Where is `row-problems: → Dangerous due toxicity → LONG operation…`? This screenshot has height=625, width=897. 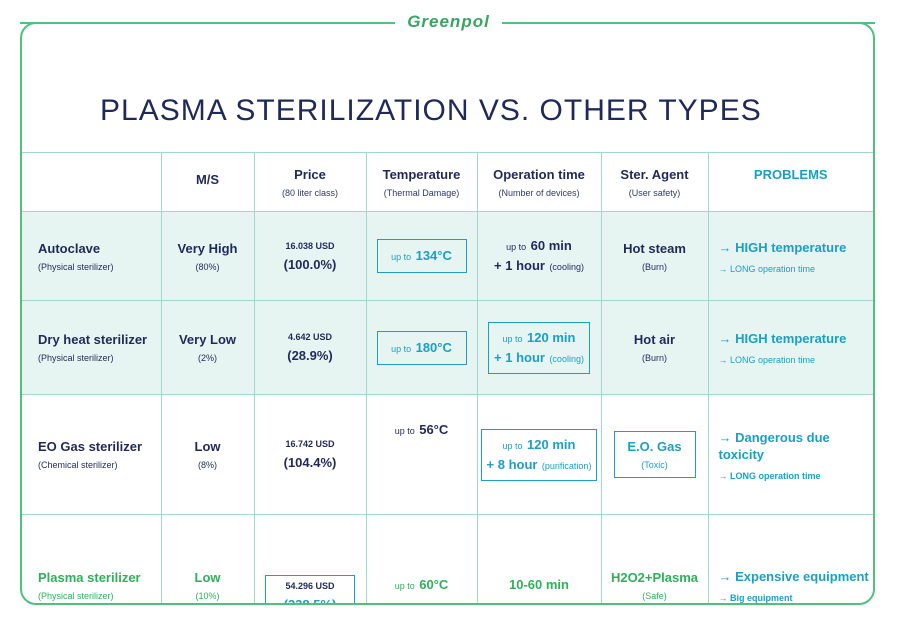 row-problems: → Dangerous due toxicity → LONG operation… is located at coordinates (790, 454).